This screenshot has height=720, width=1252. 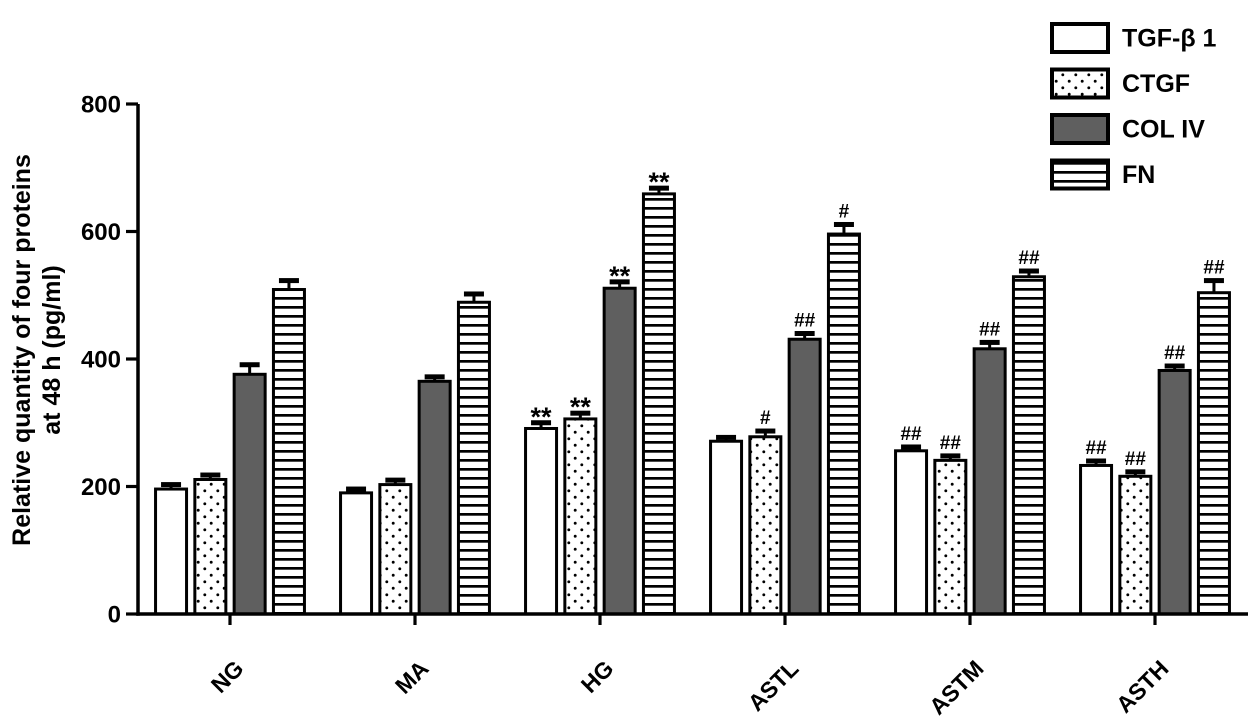 I want to click on x-tick-label-MA: MA, so click(x=412, y=677).